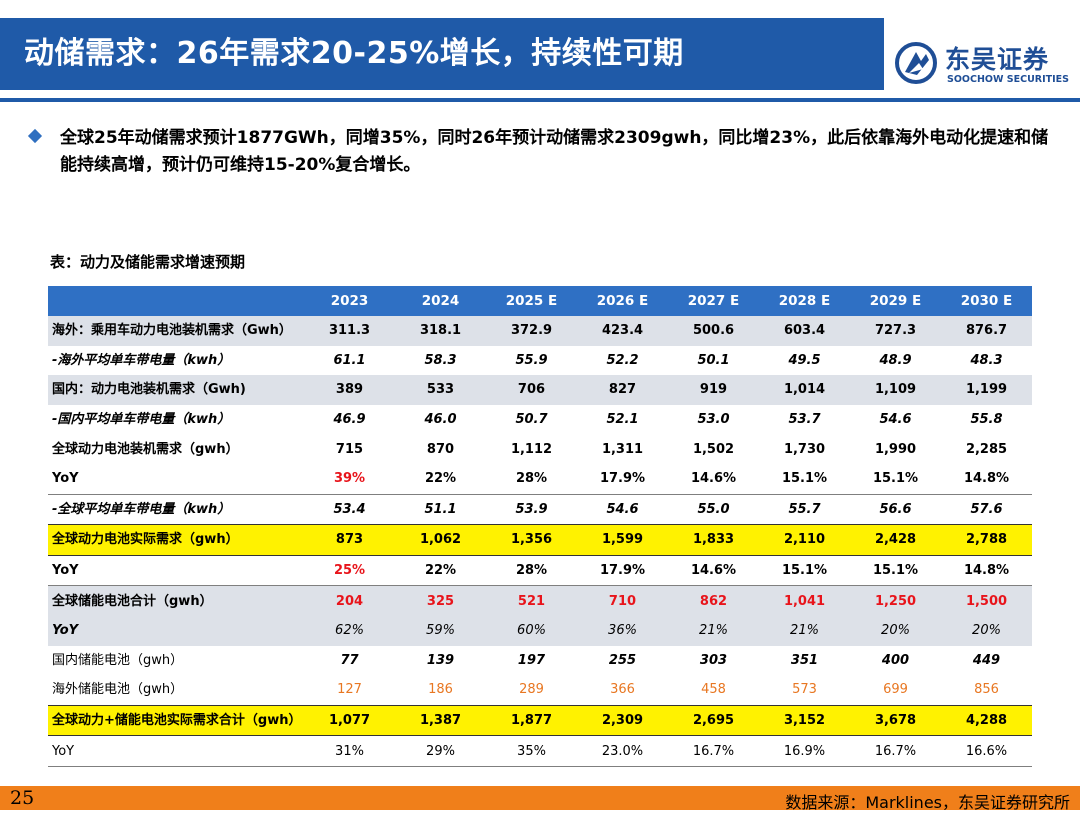 Image resolution: width=1080 pixels, height=813 pixels. What do you see at coordinates (804, 720) in the screenshot?
I see `table-cell: 3,152` at bounding box center [804, 720].